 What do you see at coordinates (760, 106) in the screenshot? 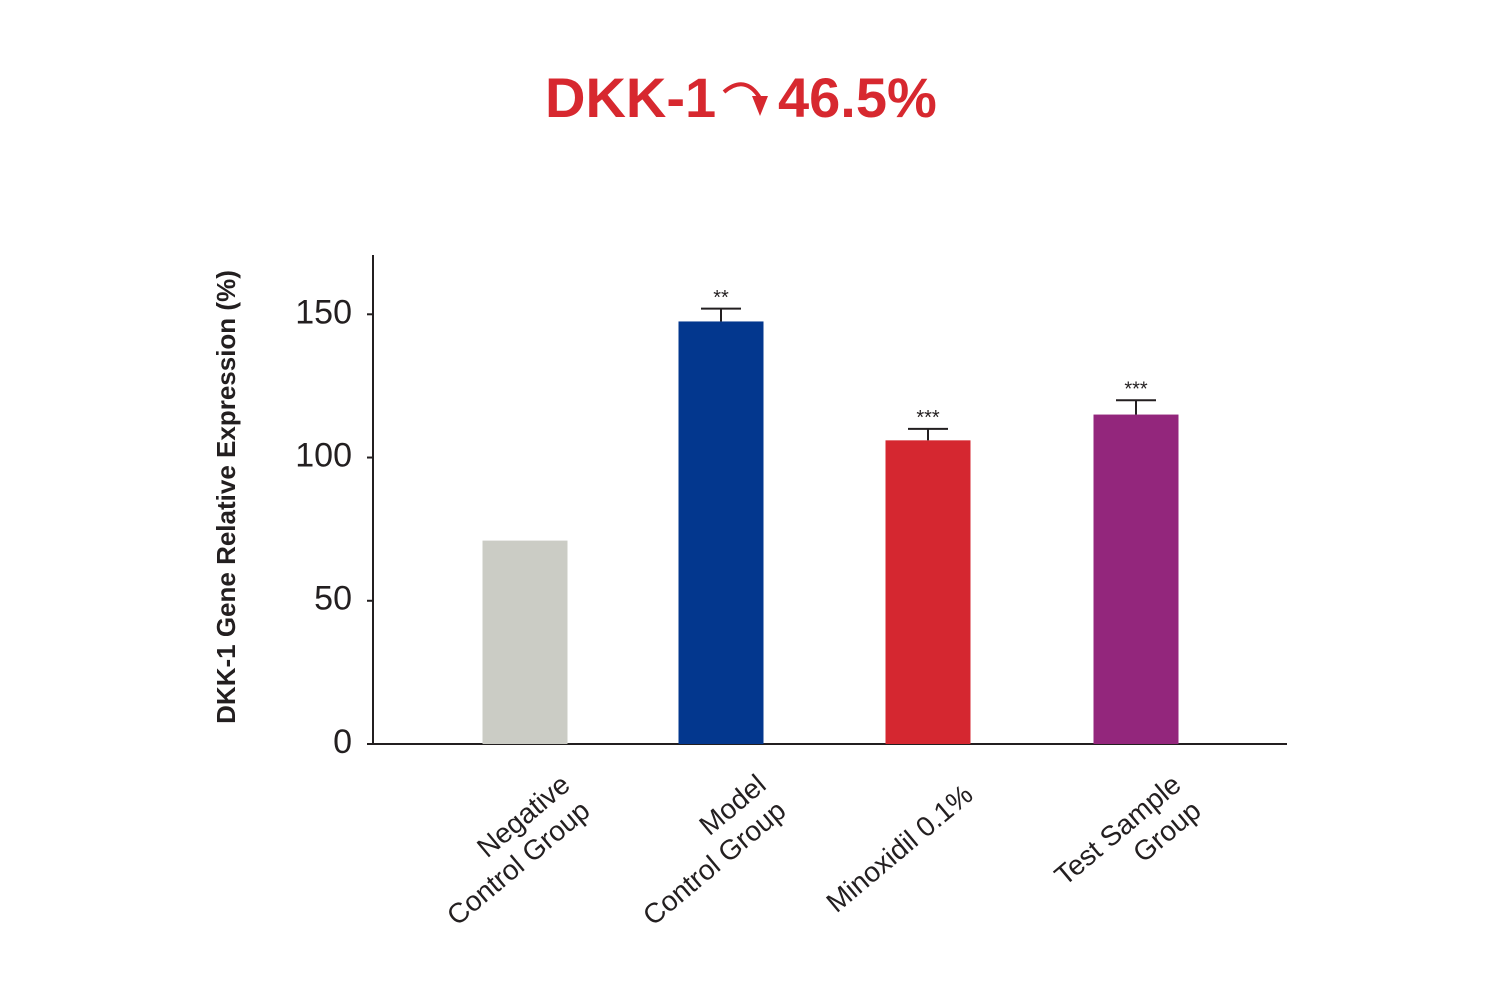
I see `arrow-head` at bounding box center [760, 106].